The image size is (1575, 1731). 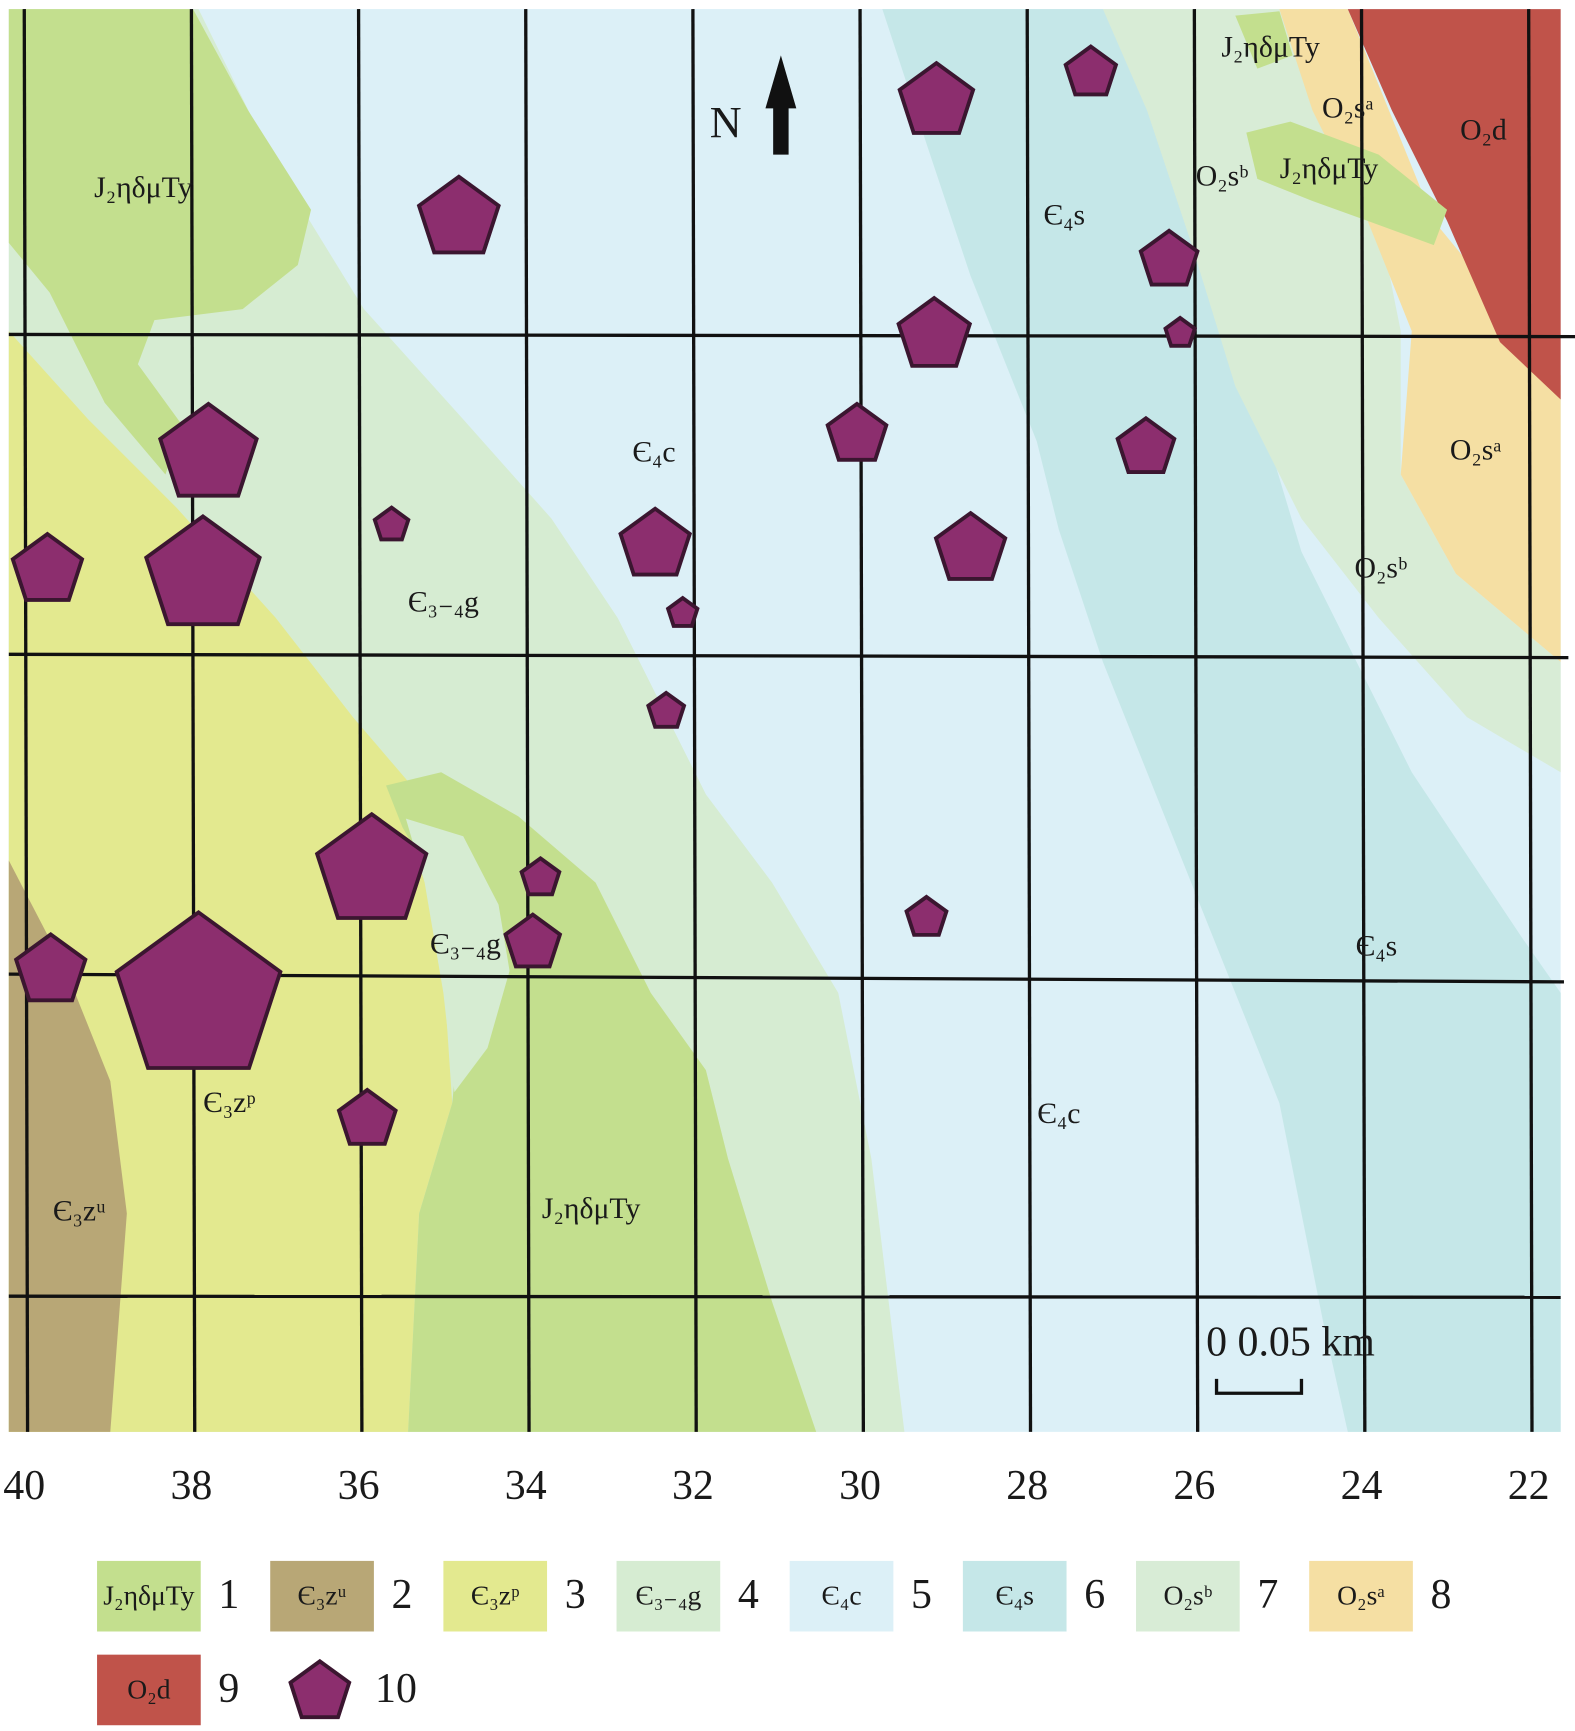 What do you see at coordinates (1381, 567) in the screenshot?
I see `map-label: O₂sᵇ` at bounding box center [1381, 567].